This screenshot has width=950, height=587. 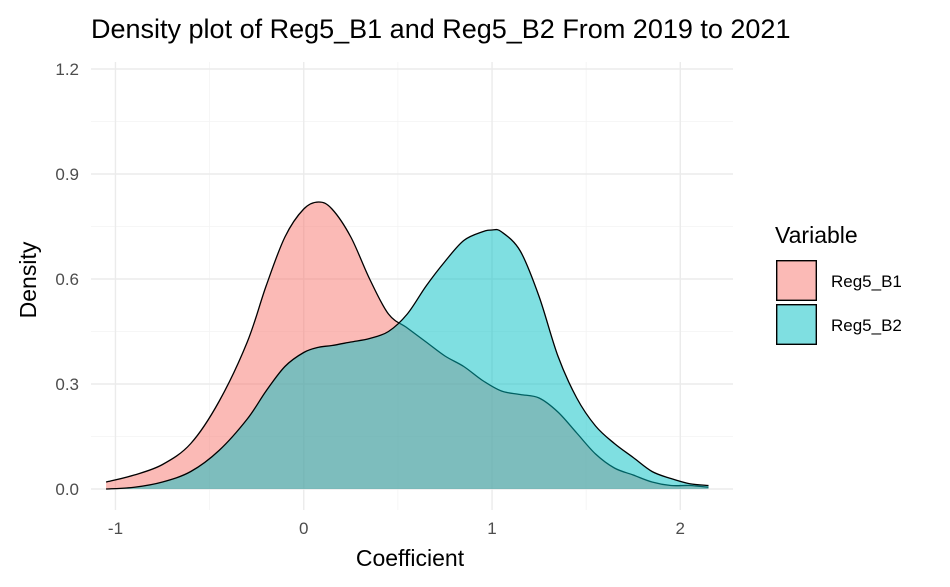 What do you see at coordinates (115, 528) in the screenshot?
I see `x-tick-label: -1` at bounding box center [115, 528].